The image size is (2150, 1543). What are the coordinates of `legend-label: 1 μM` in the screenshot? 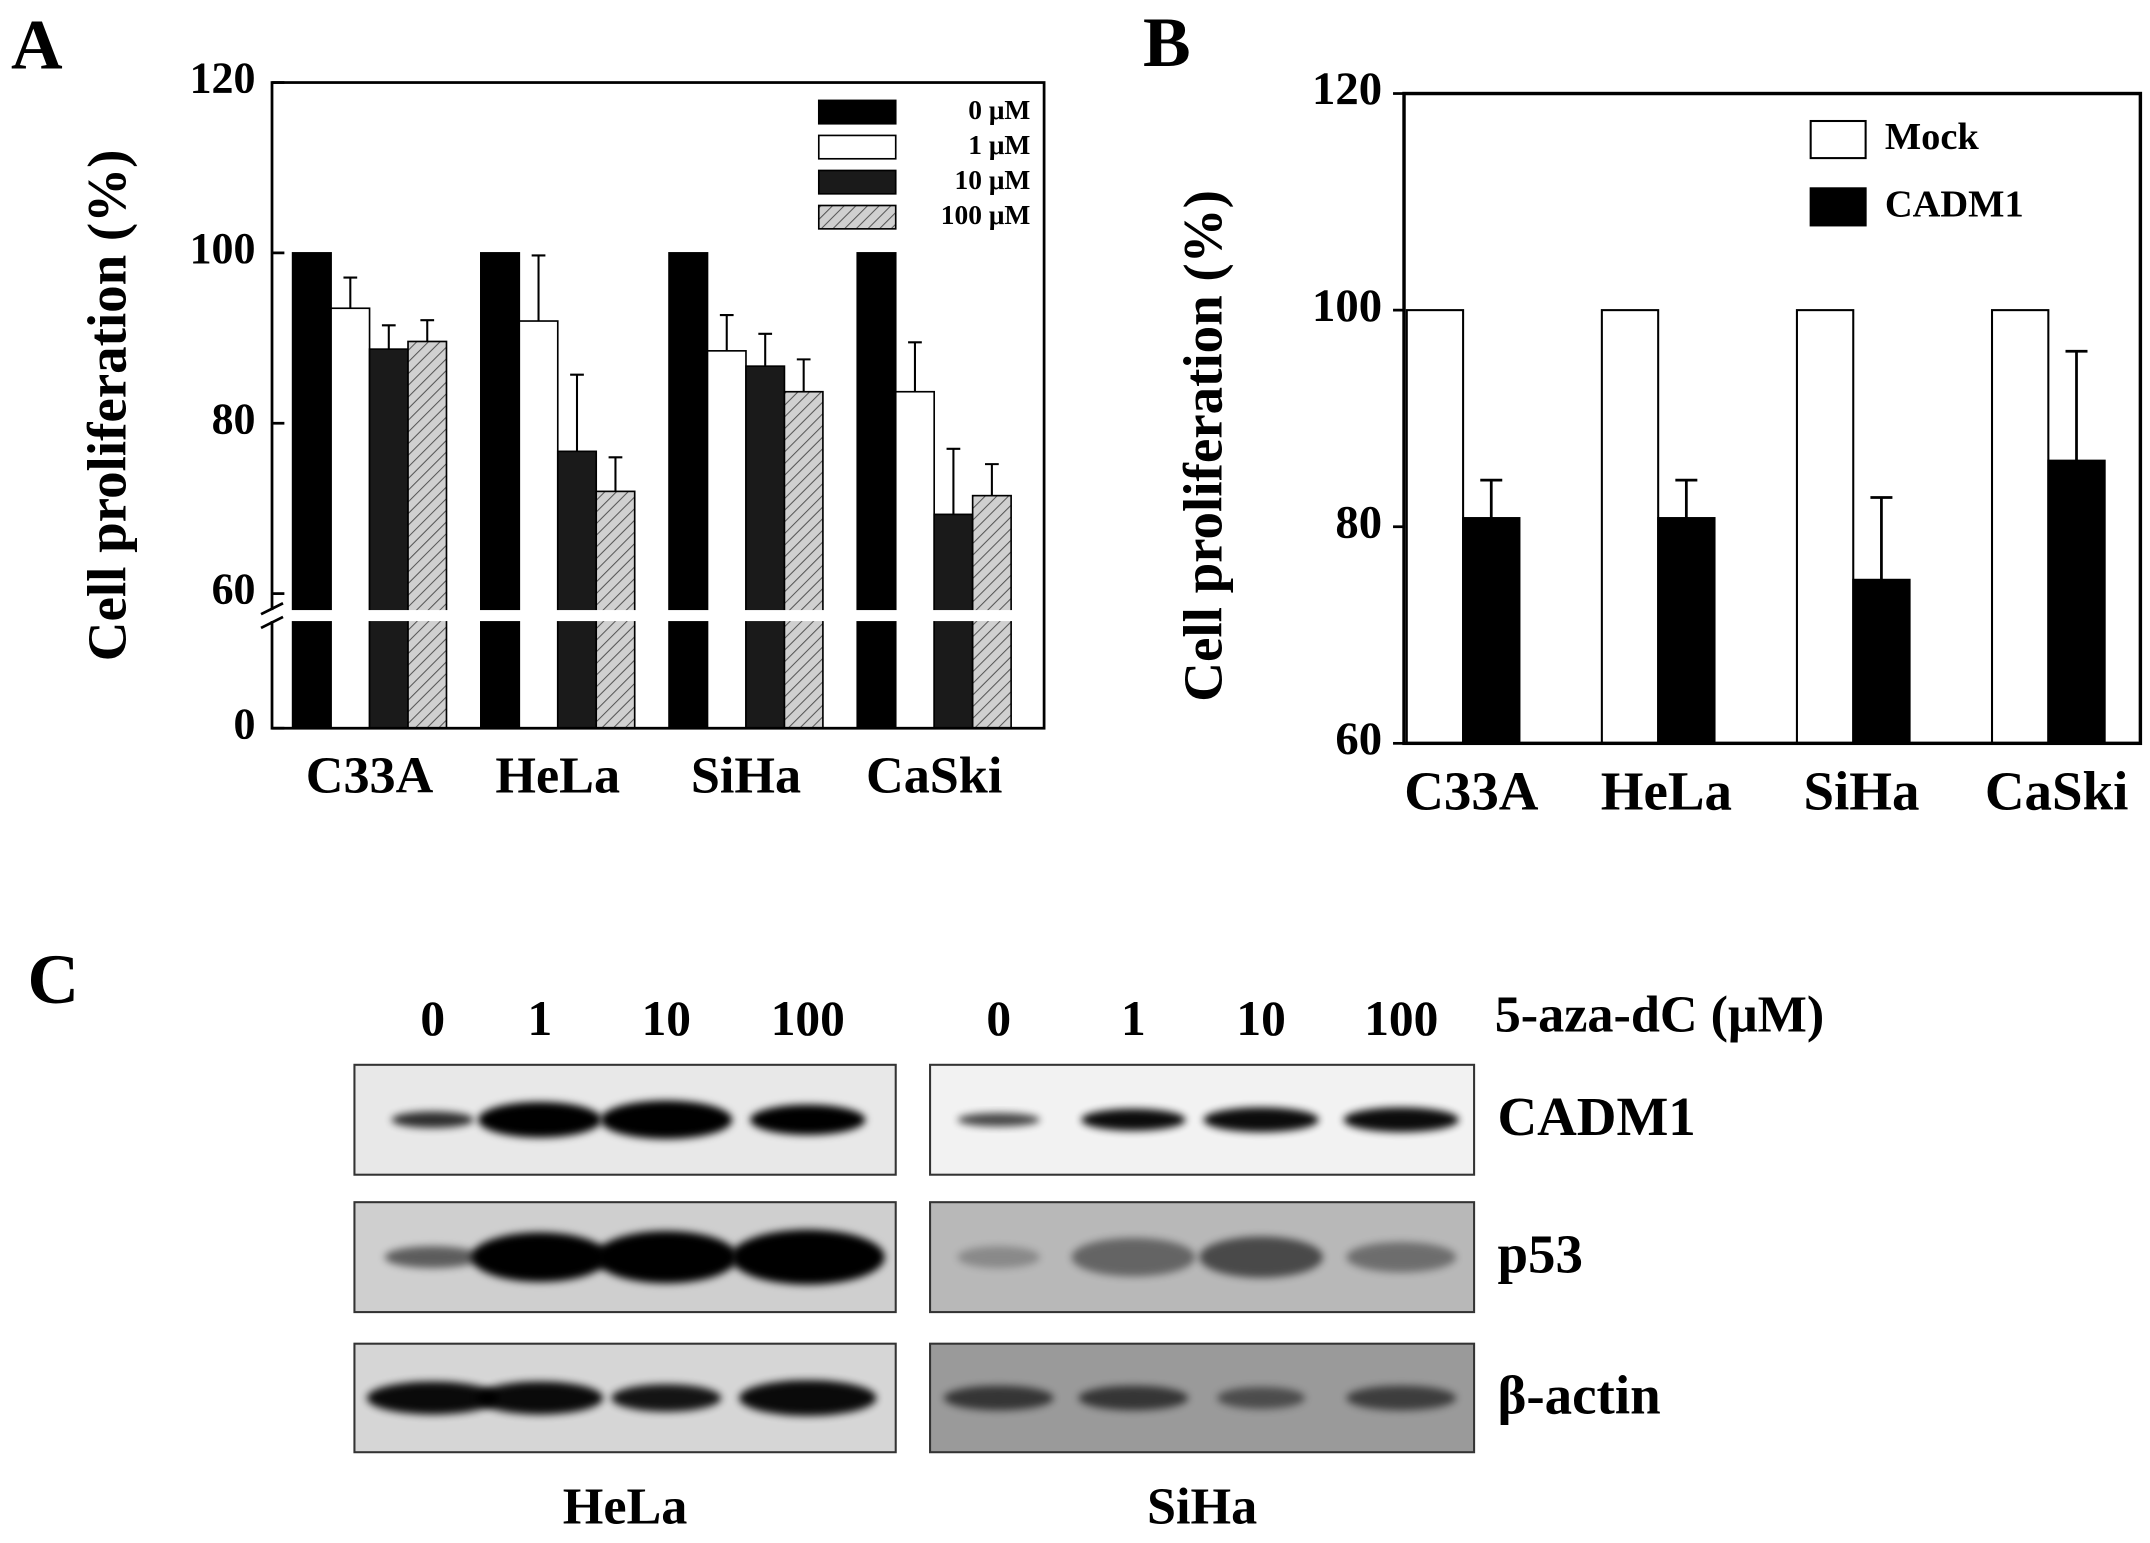 It's located at (999, 145).